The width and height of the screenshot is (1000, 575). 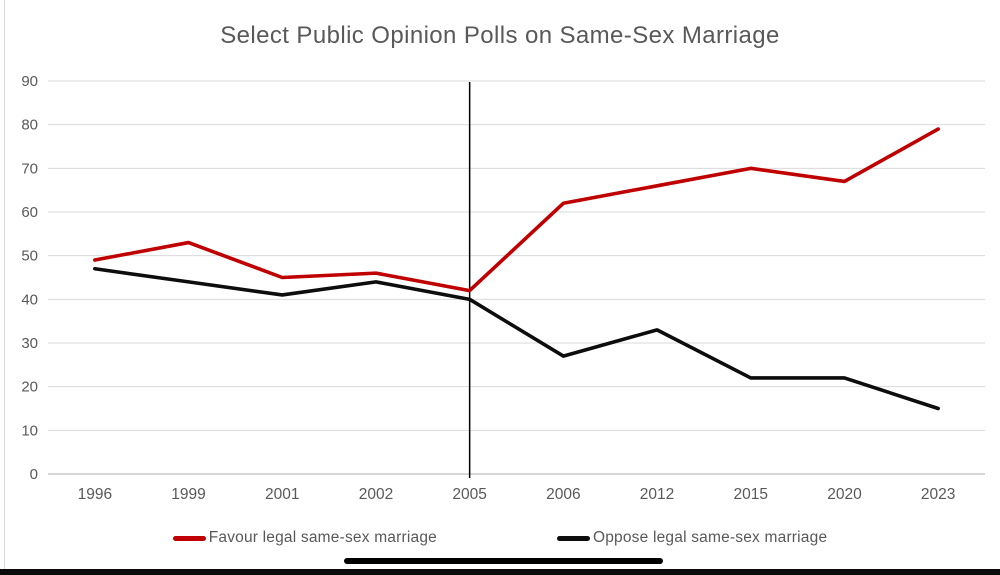 What do you see at coordinates (189, 538) in the screenshot?
I see `favour-line-swatch` at bounding box center [189, 538].